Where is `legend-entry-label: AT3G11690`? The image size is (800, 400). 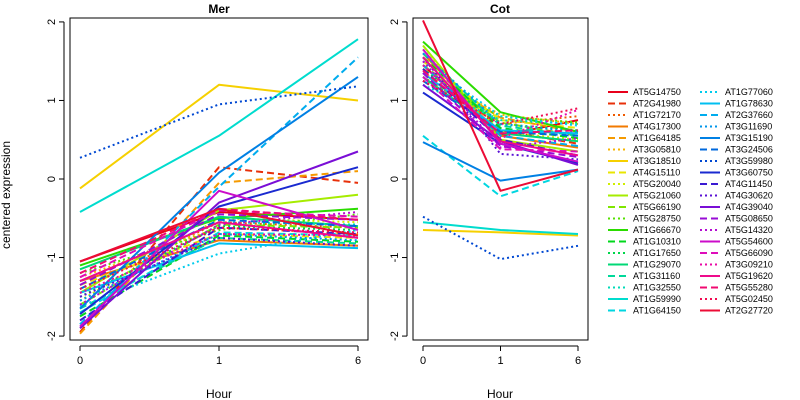 legend-entry-label: AT3G11690 is located at coordinates (748, 127).